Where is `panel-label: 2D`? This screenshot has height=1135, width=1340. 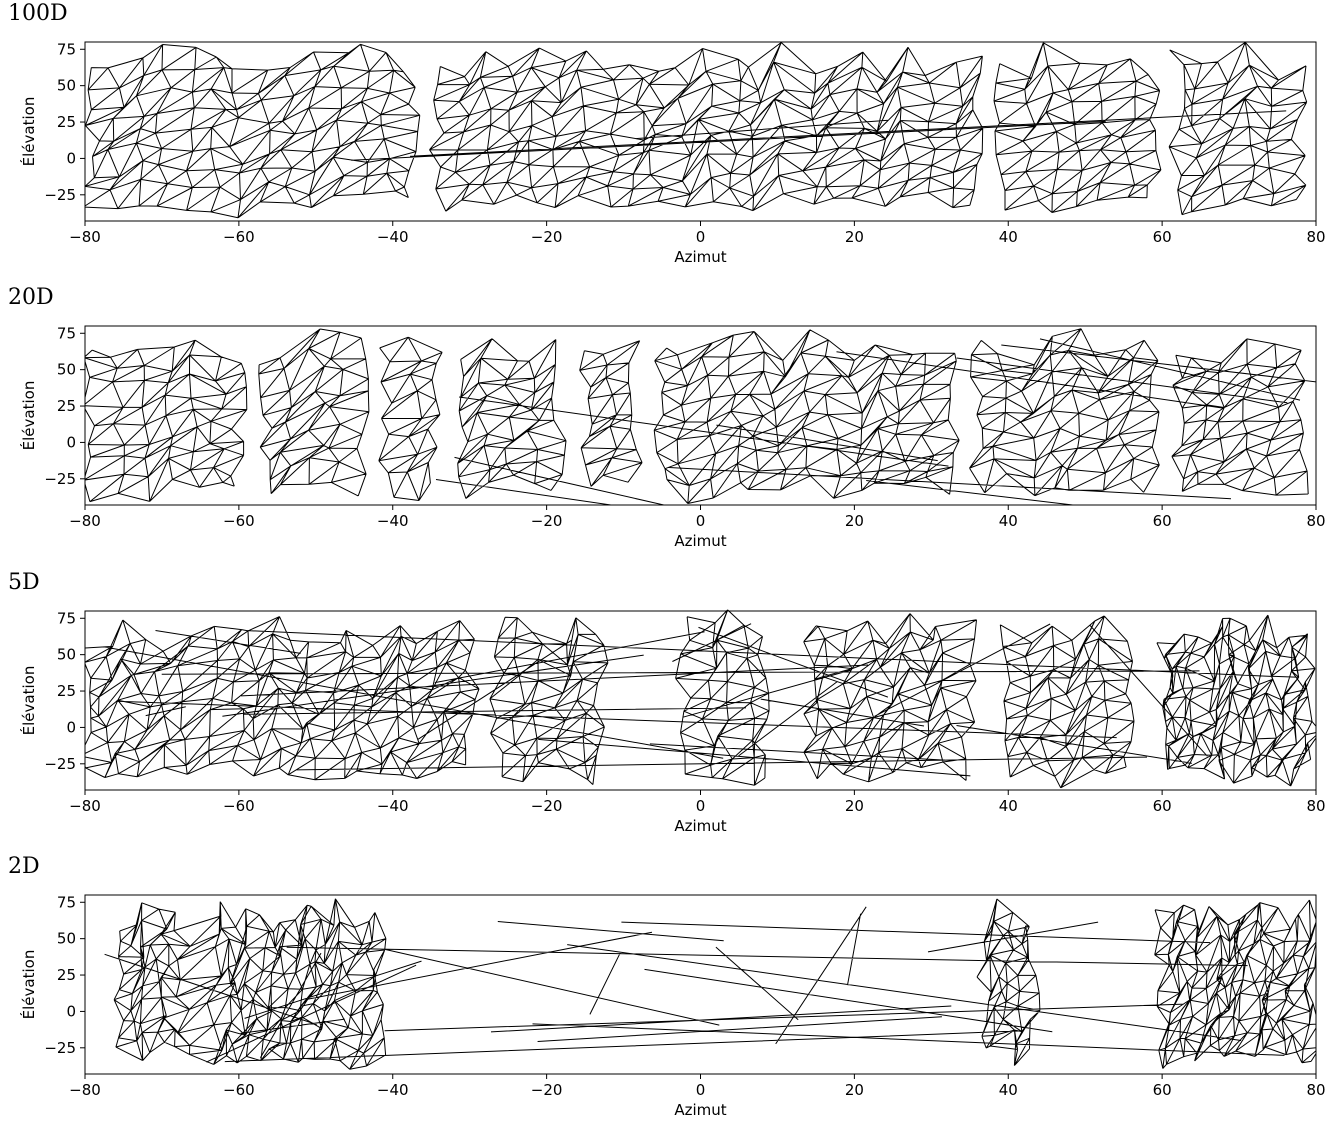
panel-label: 2D is located at coordinates (24, 866).